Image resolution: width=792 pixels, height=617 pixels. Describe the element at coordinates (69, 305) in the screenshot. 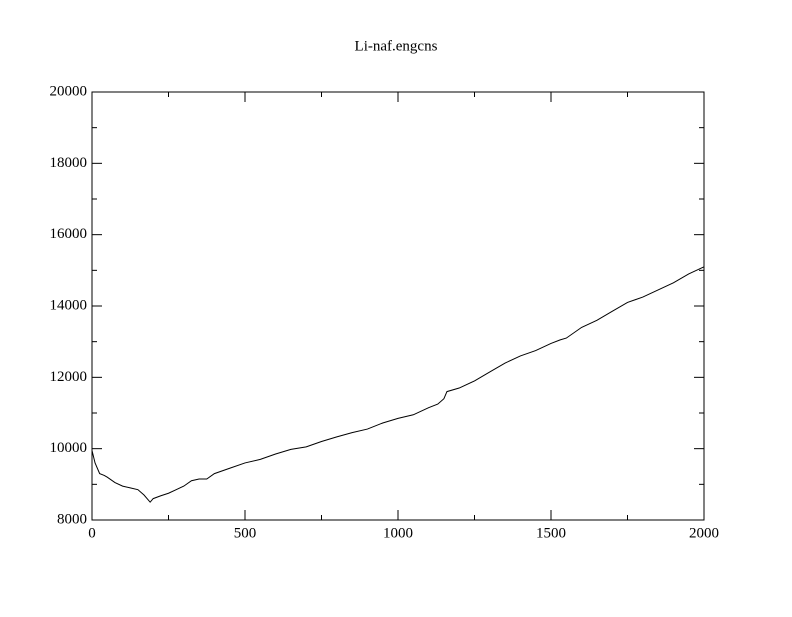

I see `y-tick-label: 14000` at that location.